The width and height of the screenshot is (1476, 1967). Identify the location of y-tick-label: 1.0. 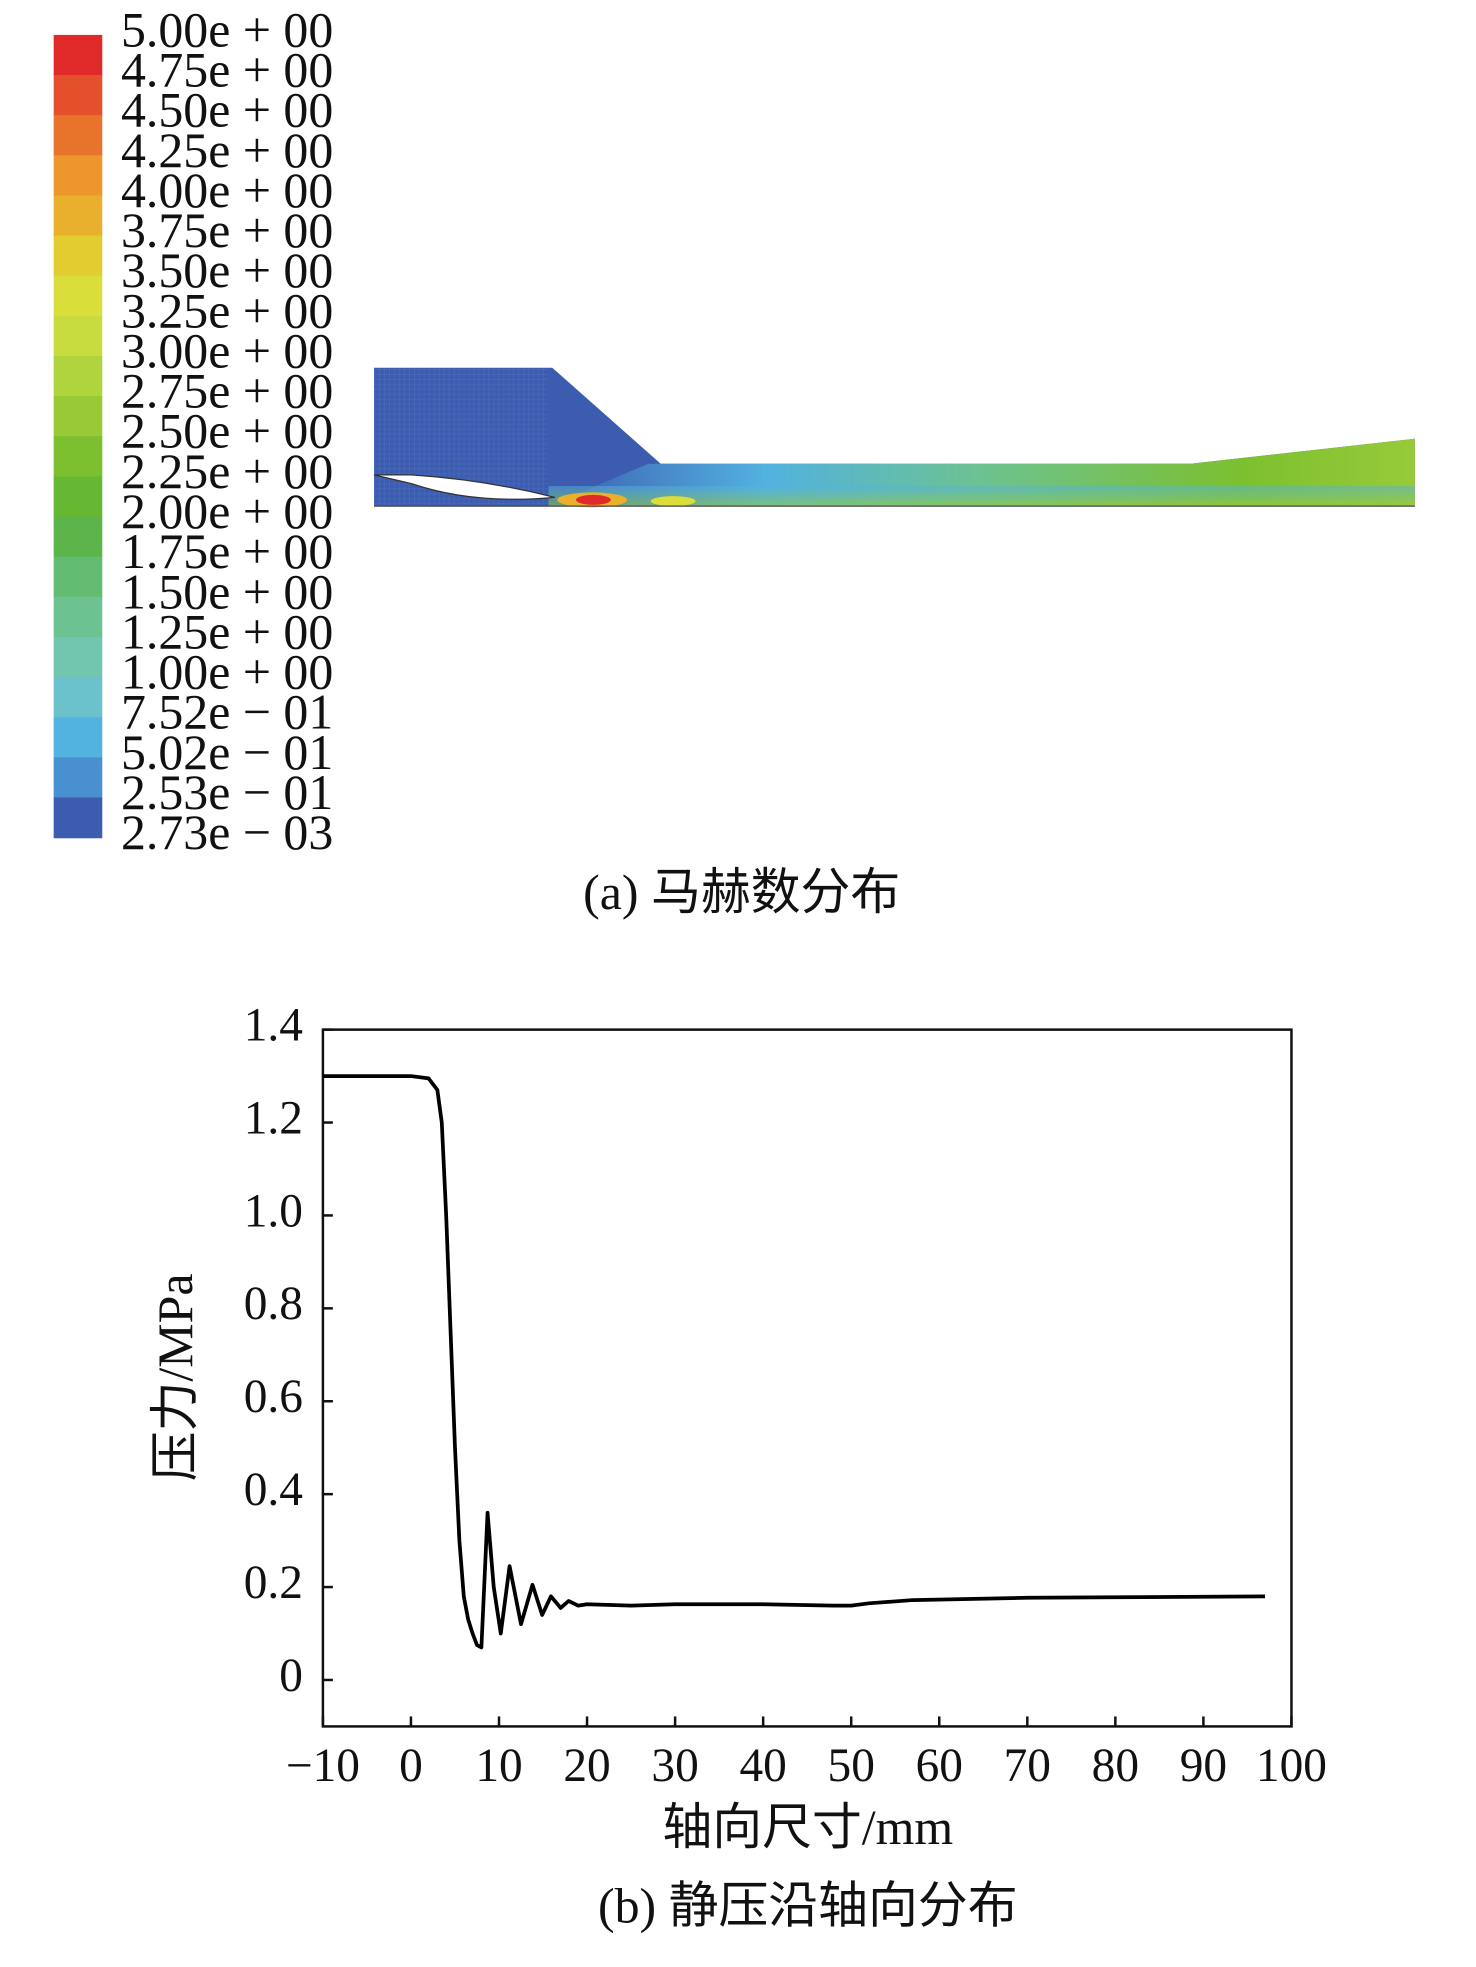
(273, 1211).